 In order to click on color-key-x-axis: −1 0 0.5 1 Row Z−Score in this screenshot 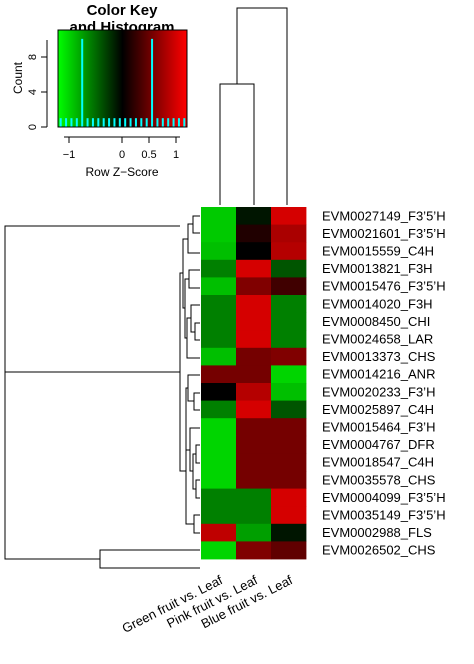, I will do `click(121, 157)`.